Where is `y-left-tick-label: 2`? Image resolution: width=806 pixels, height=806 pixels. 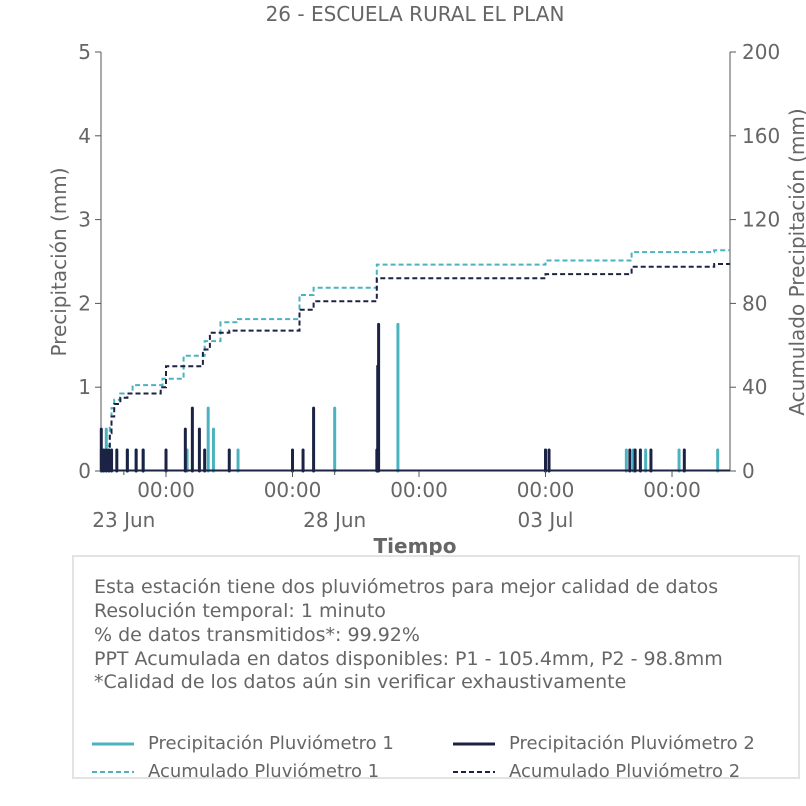 y-left-tick-label: 2 is located at coordinates (84, 303).